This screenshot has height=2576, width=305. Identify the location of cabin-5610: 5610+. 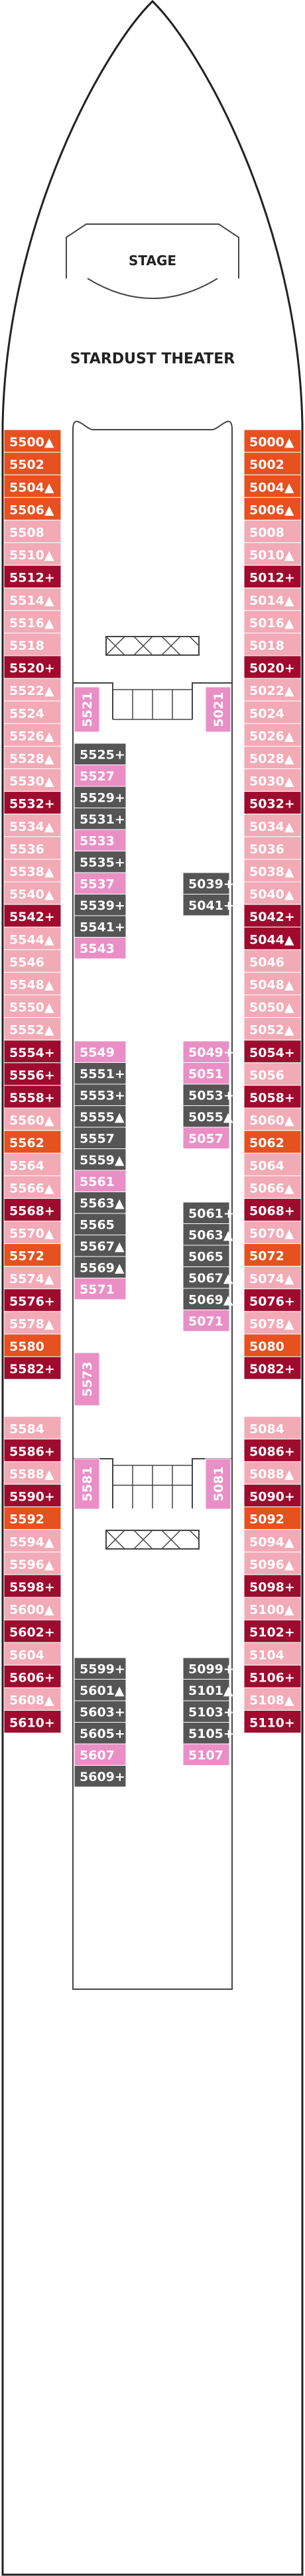
(32, 1722).